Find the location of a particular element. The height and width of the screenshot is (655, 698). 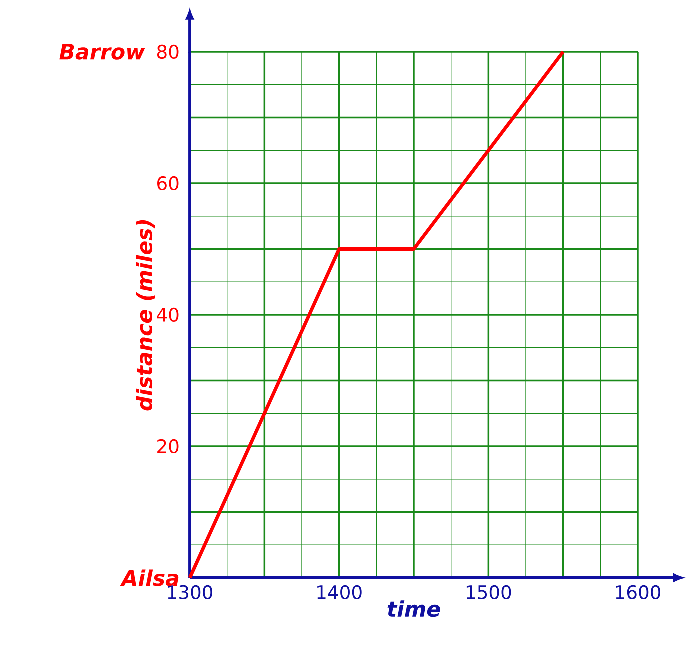

x-tick-label: 1500 is located at coordinates (489, 592).